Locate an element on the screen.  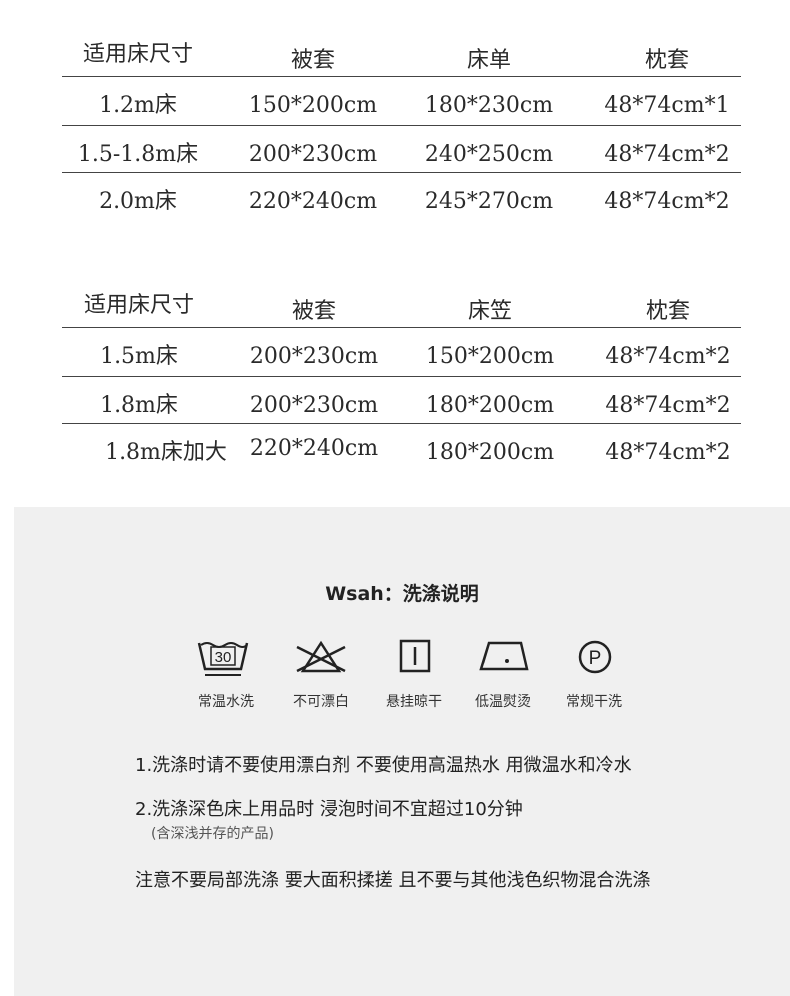
table-cell: 1.5m床 is located at coordinates (139, 356).